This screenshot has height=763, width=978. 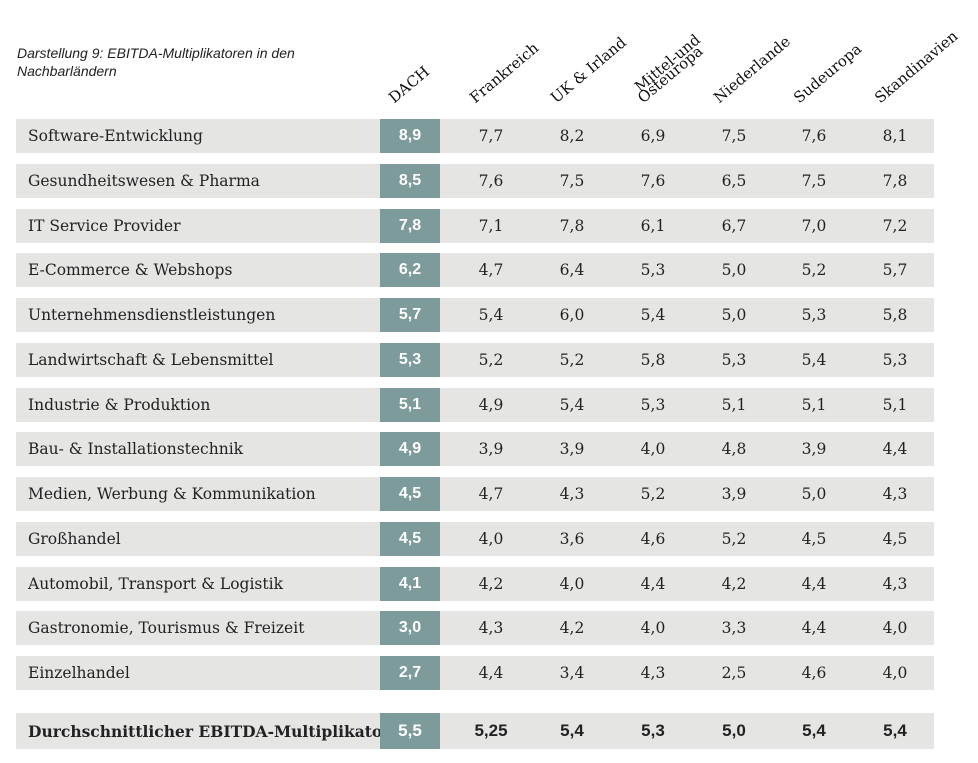 What do you see at coordinates (409, 84) in the screenshot?
I see `column-header-label: DACH` at bounding box center [409, 84].